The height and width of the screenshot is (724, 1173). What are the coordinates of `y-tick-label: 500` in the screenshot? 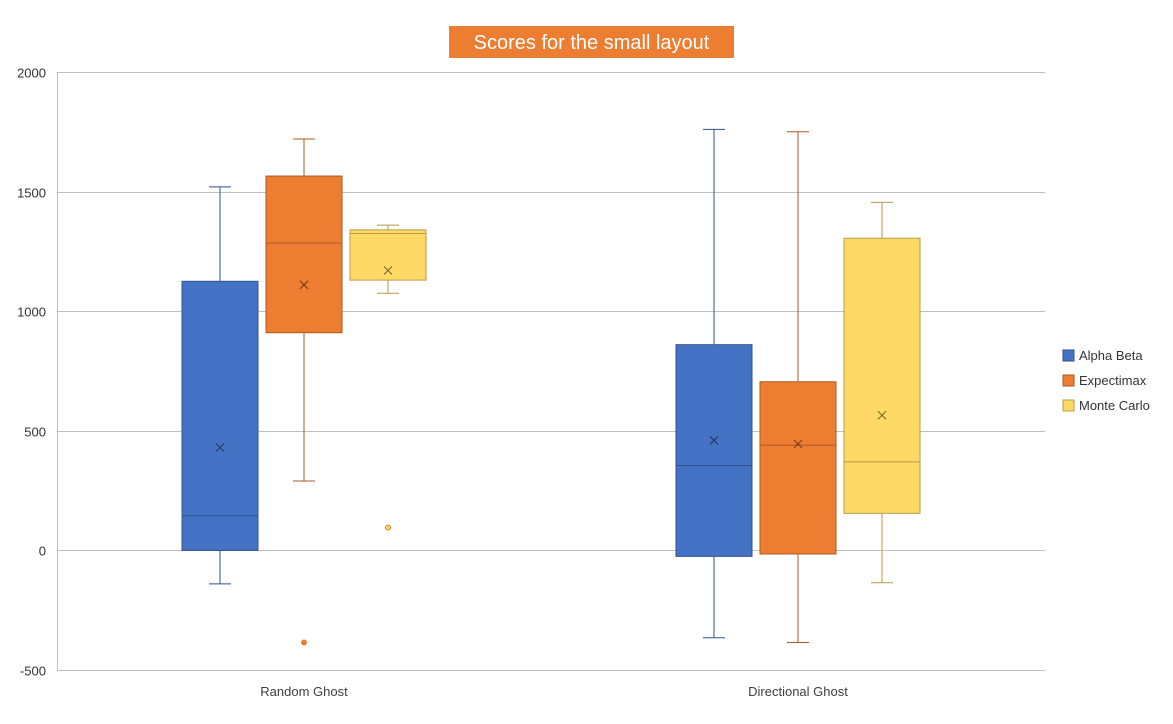 It's located at (35, 432).